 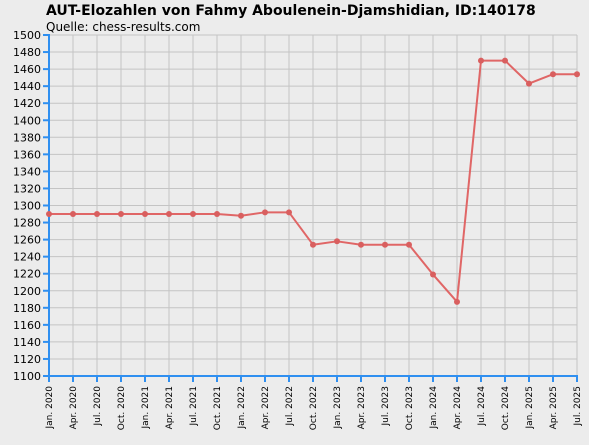 What do you see at coordinates (506, 408) in the screenshot?
I see `x-tick-label: Oct. 2024` at bounding box center [506, 408].